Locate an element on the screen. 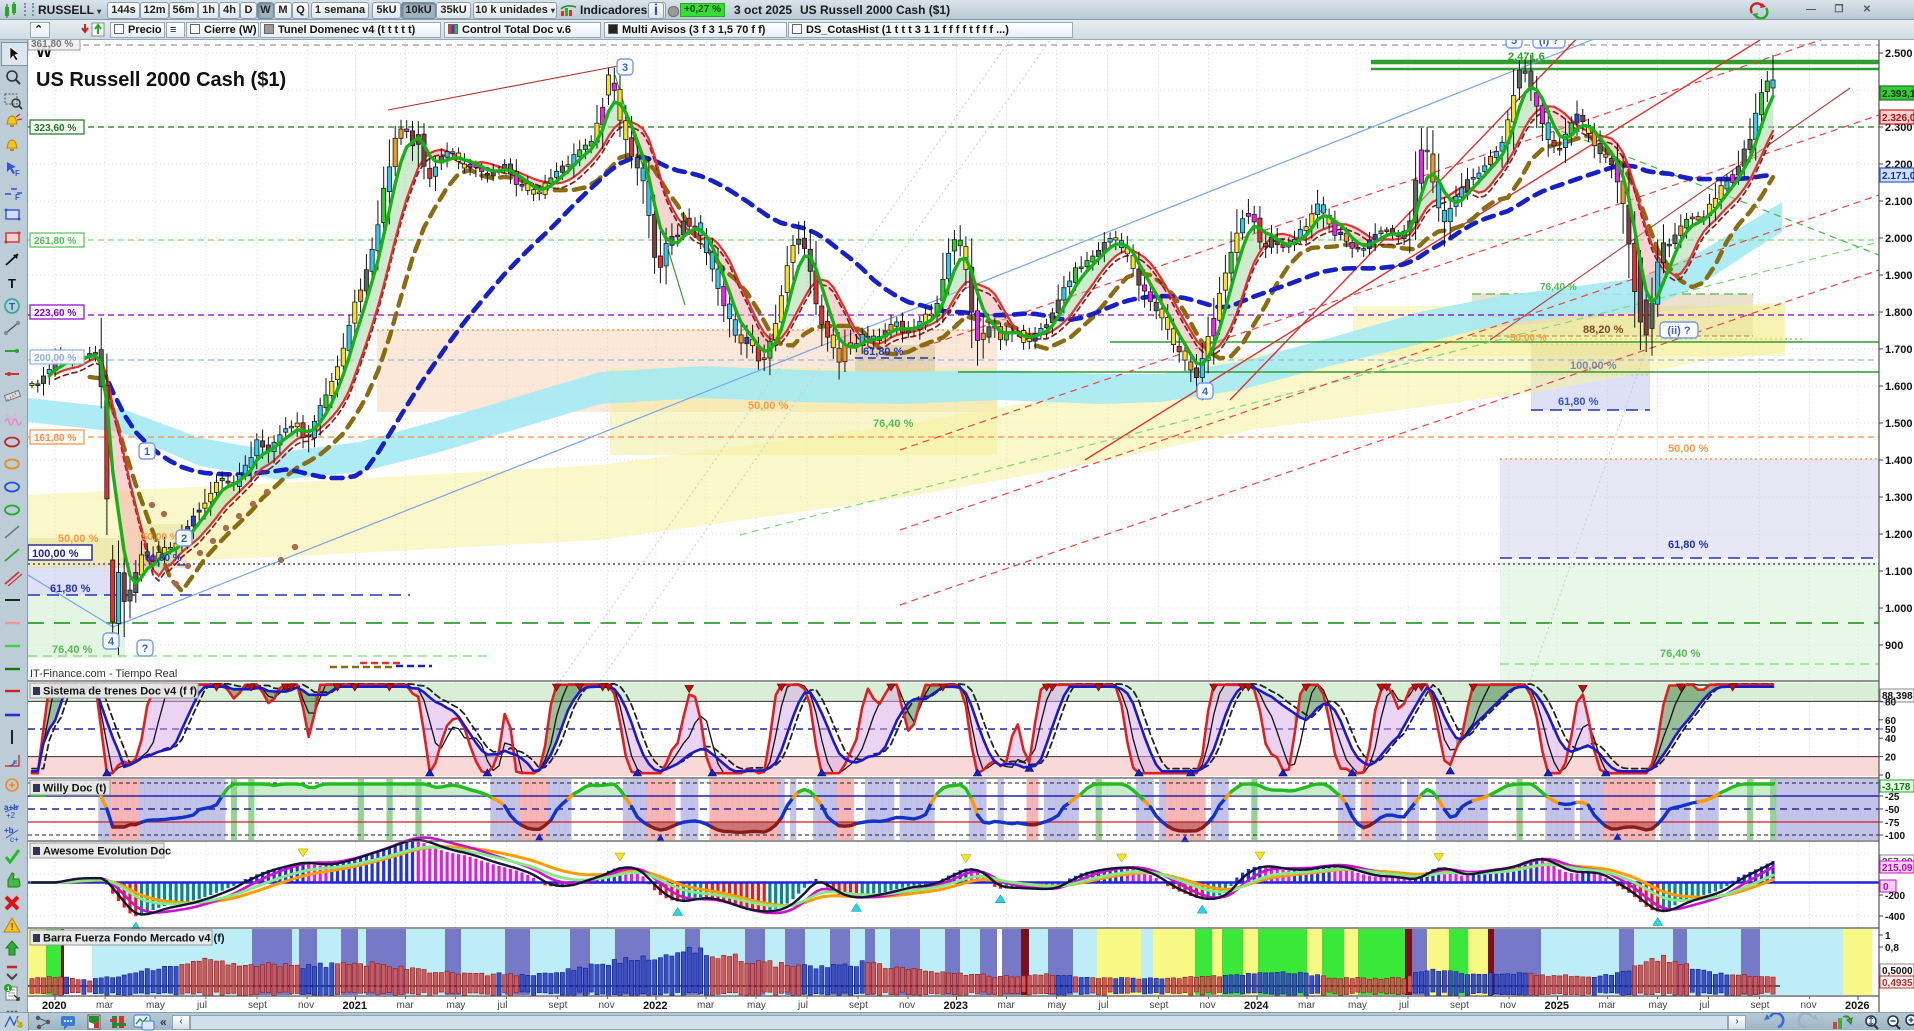 This screenshot has width=1914, height=1031. svg-text: Willy Doc (t) is located at coordinates (75, 789).